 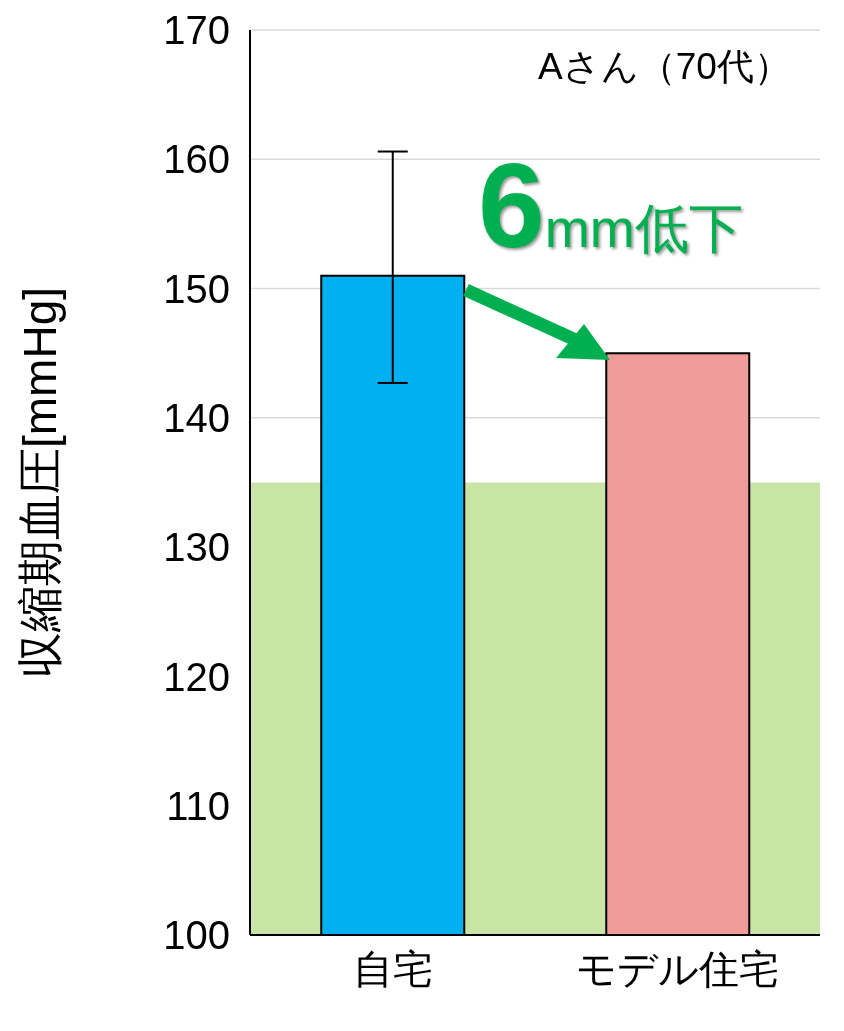 I want to click on x-tick-label: モデル住宅, so click(x=677, y=969).